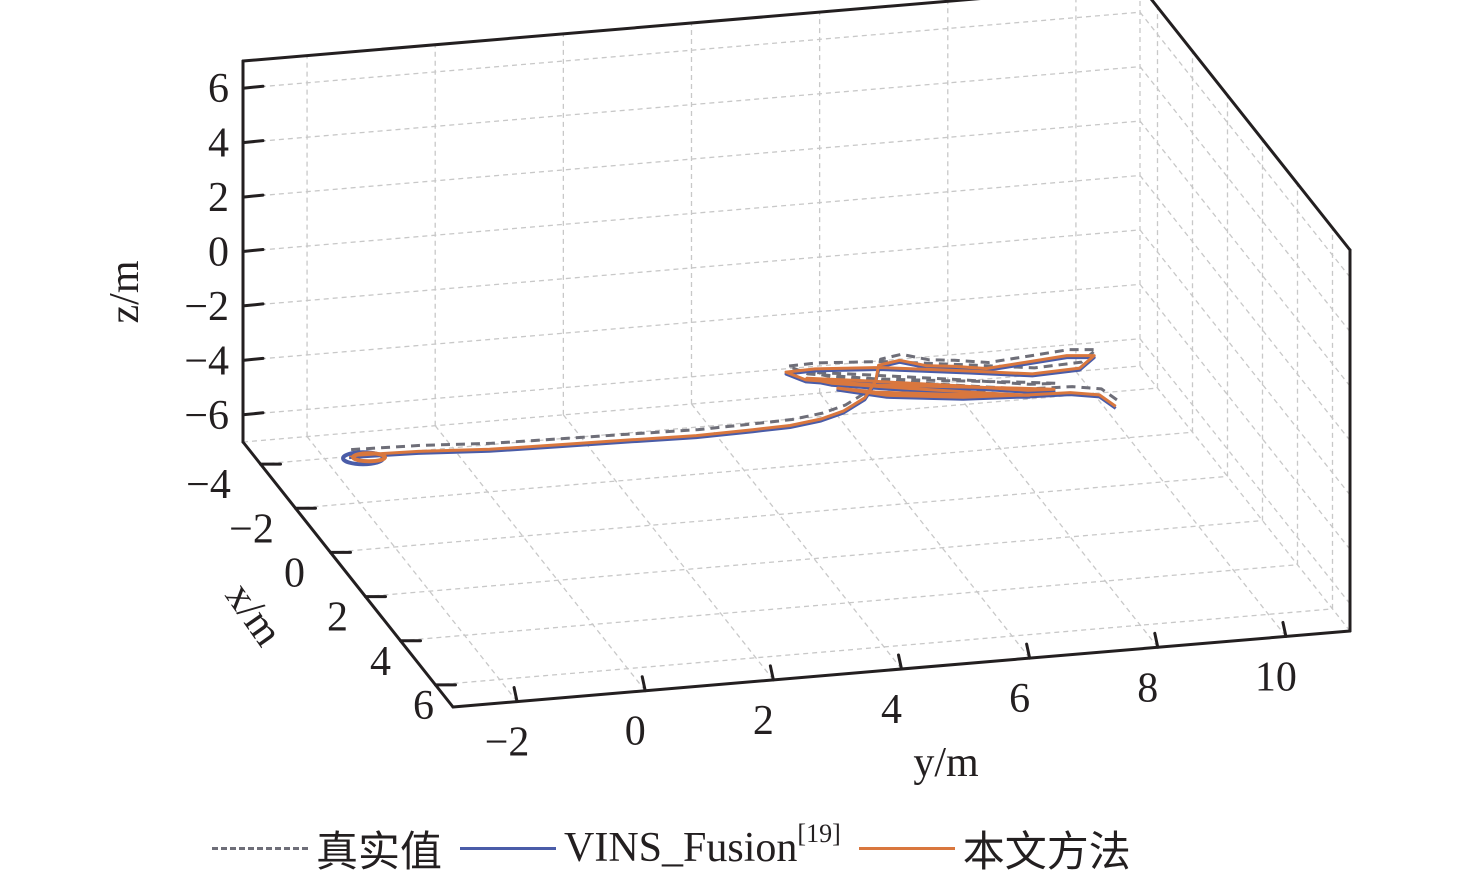 The height and width of the screenshot is (886, 1476). I want to click on legend-item-proposed: 本文方法, so click(994, 848).